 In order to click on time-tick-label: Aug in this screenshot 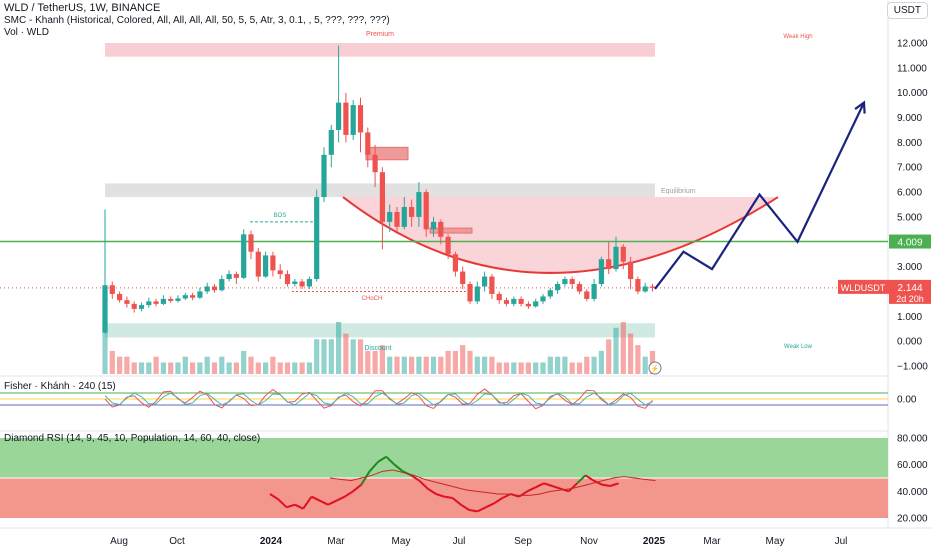, I will do `click(119, 541)`.